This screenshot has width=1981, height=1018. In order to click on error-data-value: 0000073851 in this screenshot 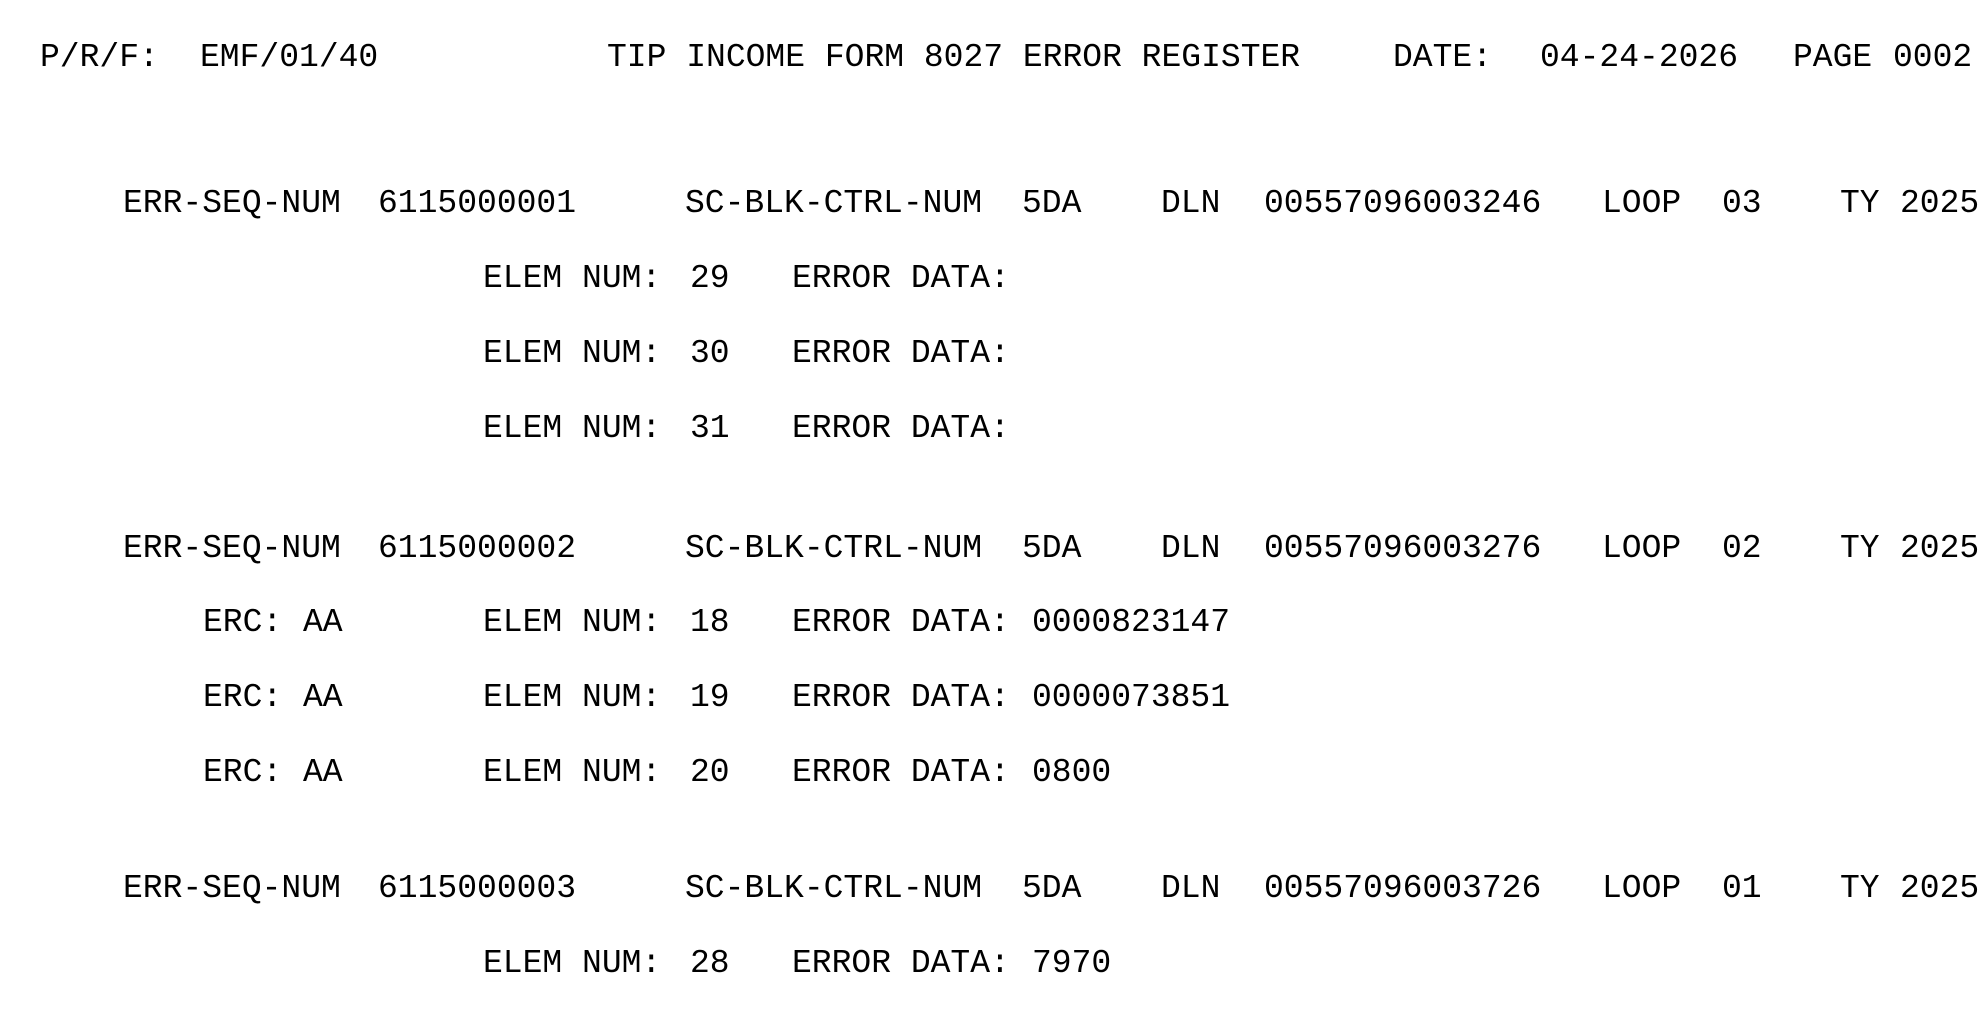, I will do `click(1131, 697)`.